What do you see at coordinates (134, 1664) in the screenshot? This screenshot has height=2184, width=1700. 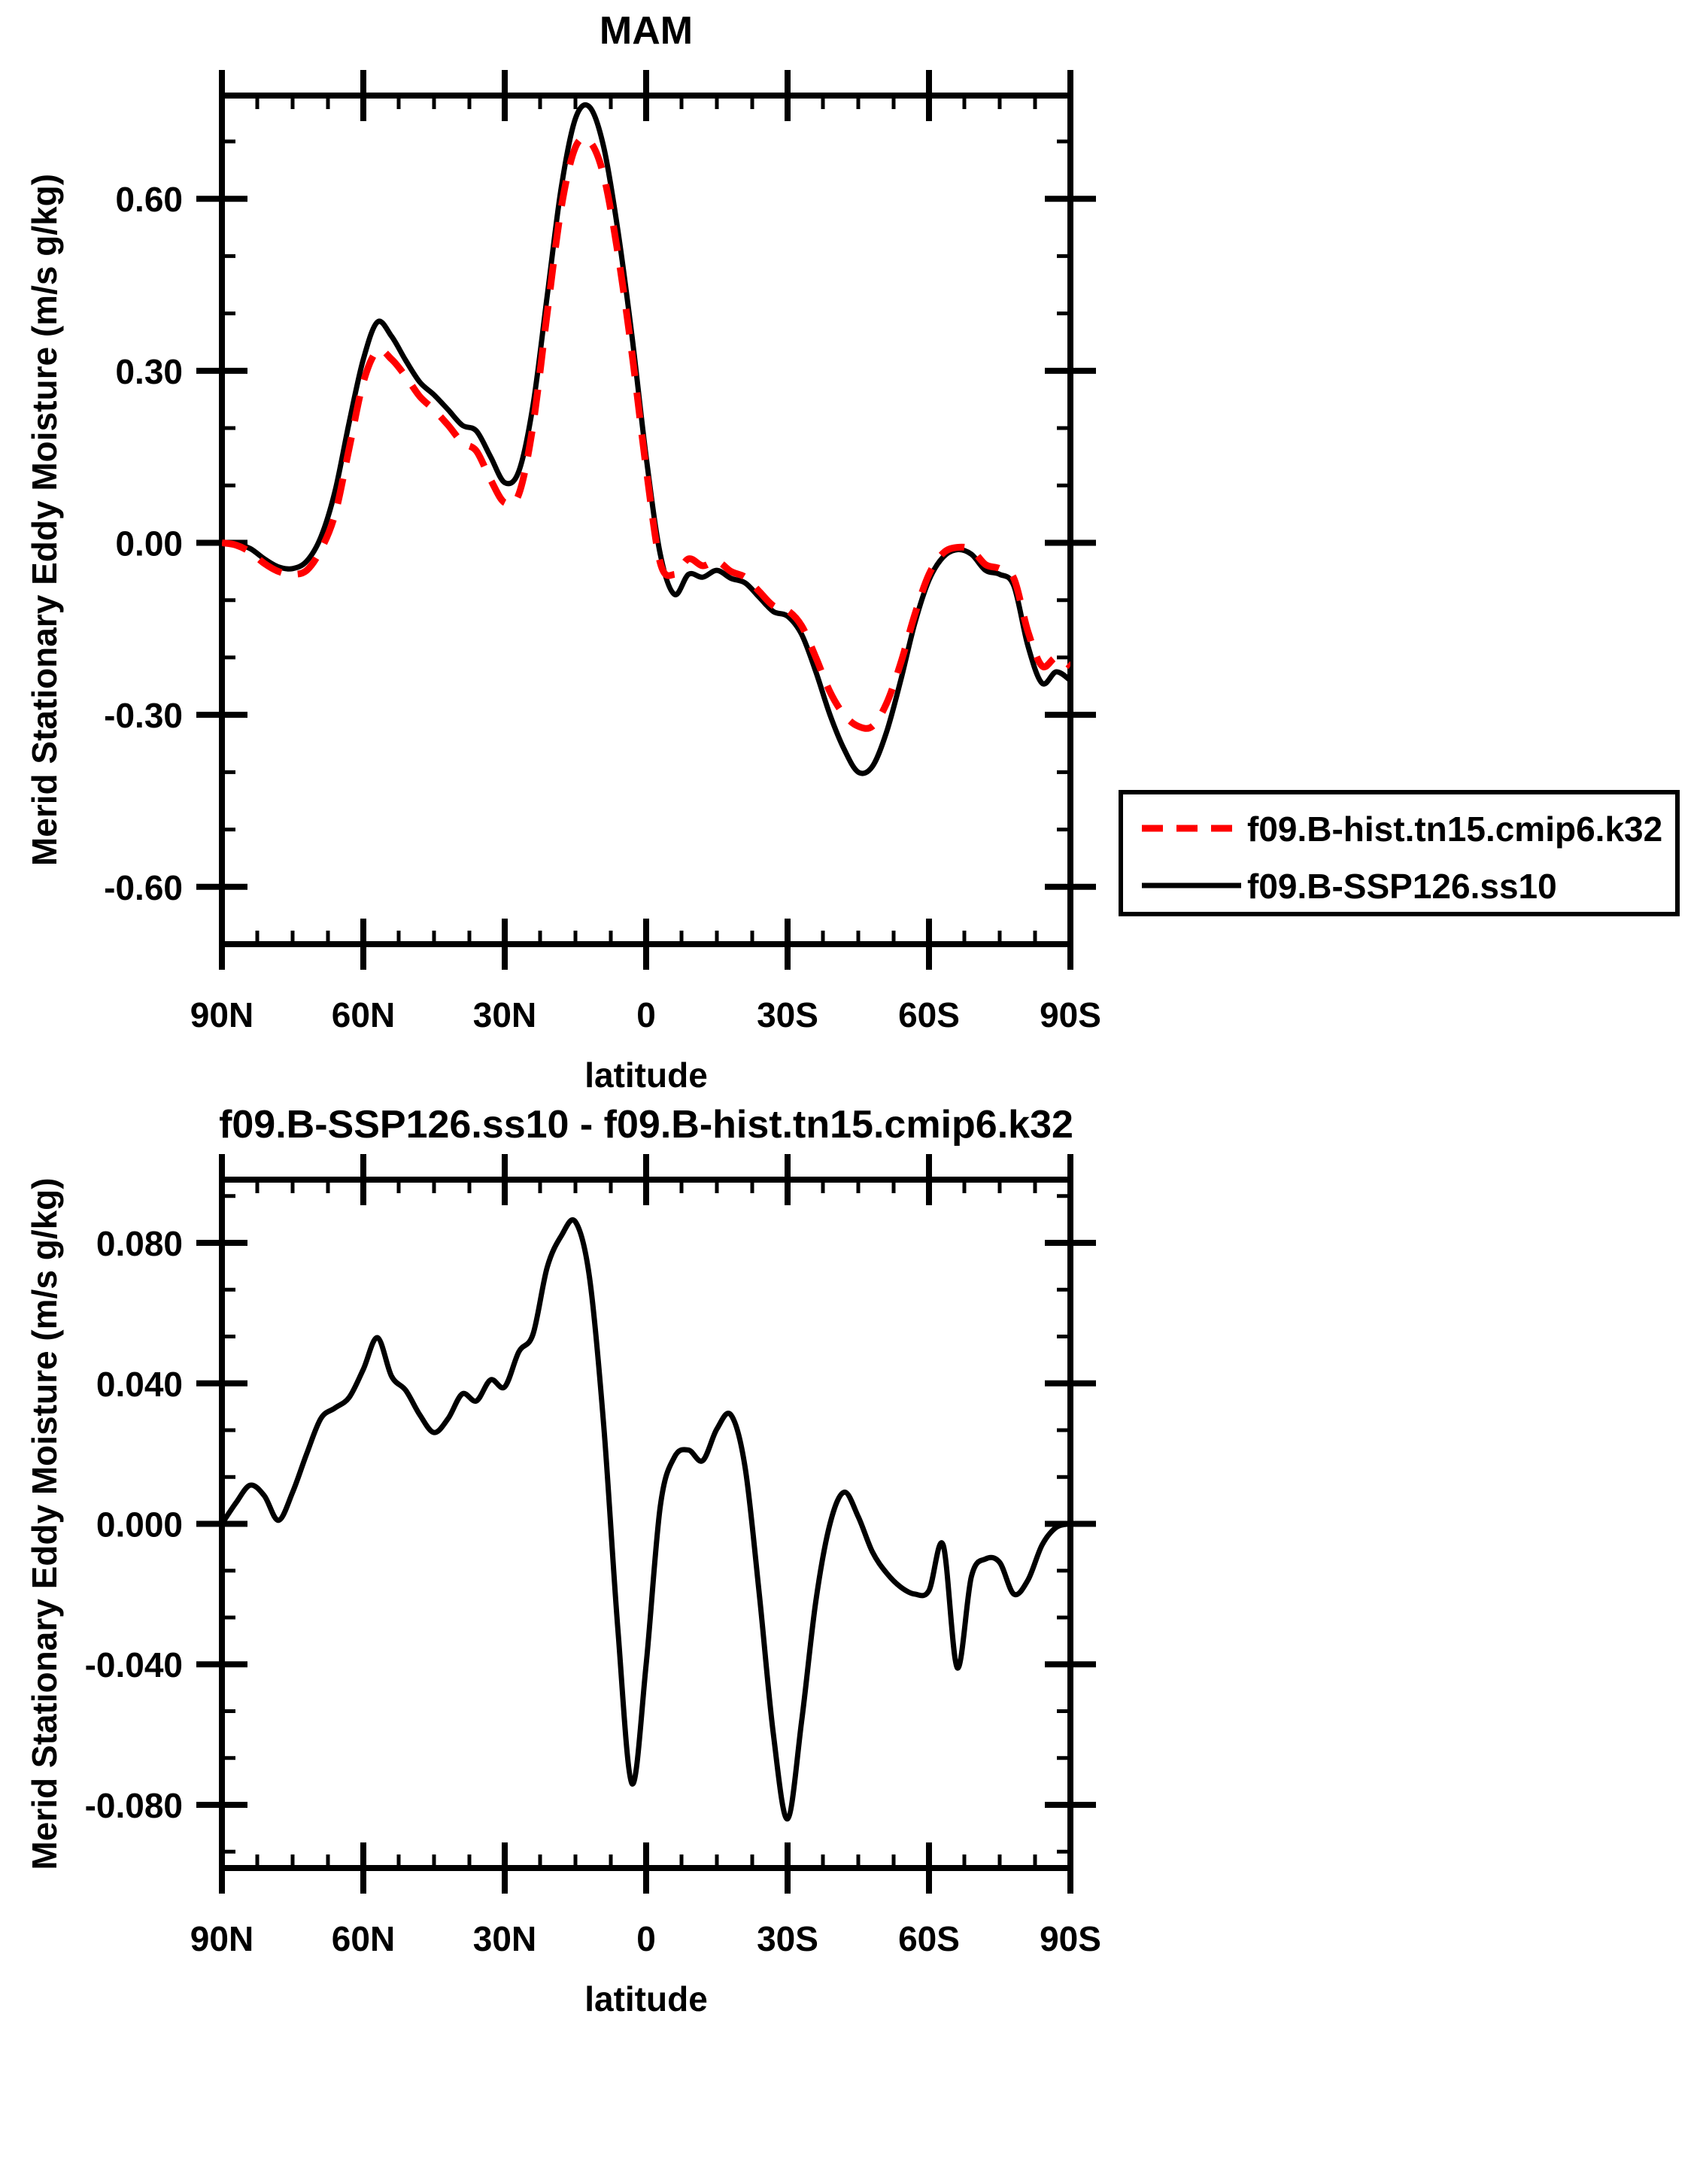 I see `ytick-label: -0.040` at bounding box center [134, 1664].